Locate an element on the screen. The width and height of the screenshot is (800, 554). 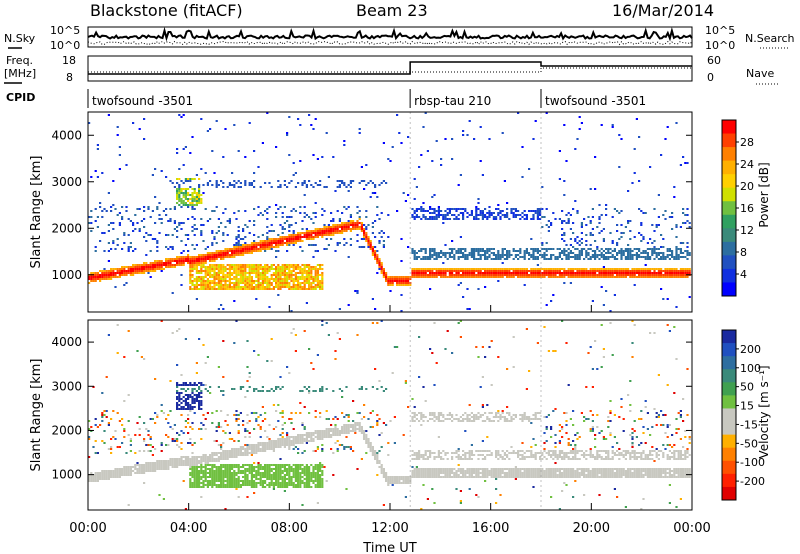
y-tick-label: 2000 is located at coordinates (66, 228).